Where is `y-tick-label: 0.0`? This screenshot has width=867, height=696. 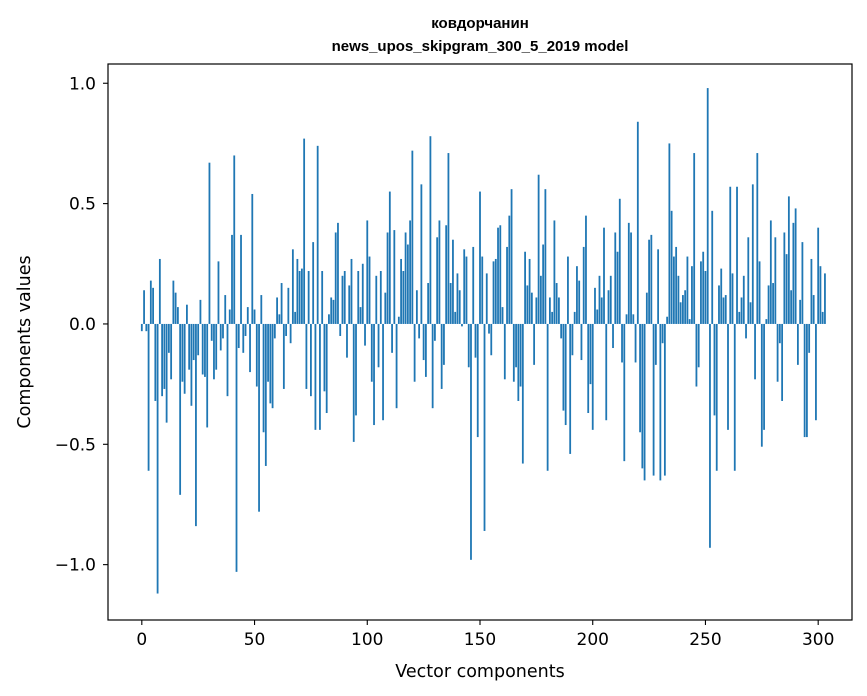 y-tick-label: 0.0 is located at coordinates (82, 325).